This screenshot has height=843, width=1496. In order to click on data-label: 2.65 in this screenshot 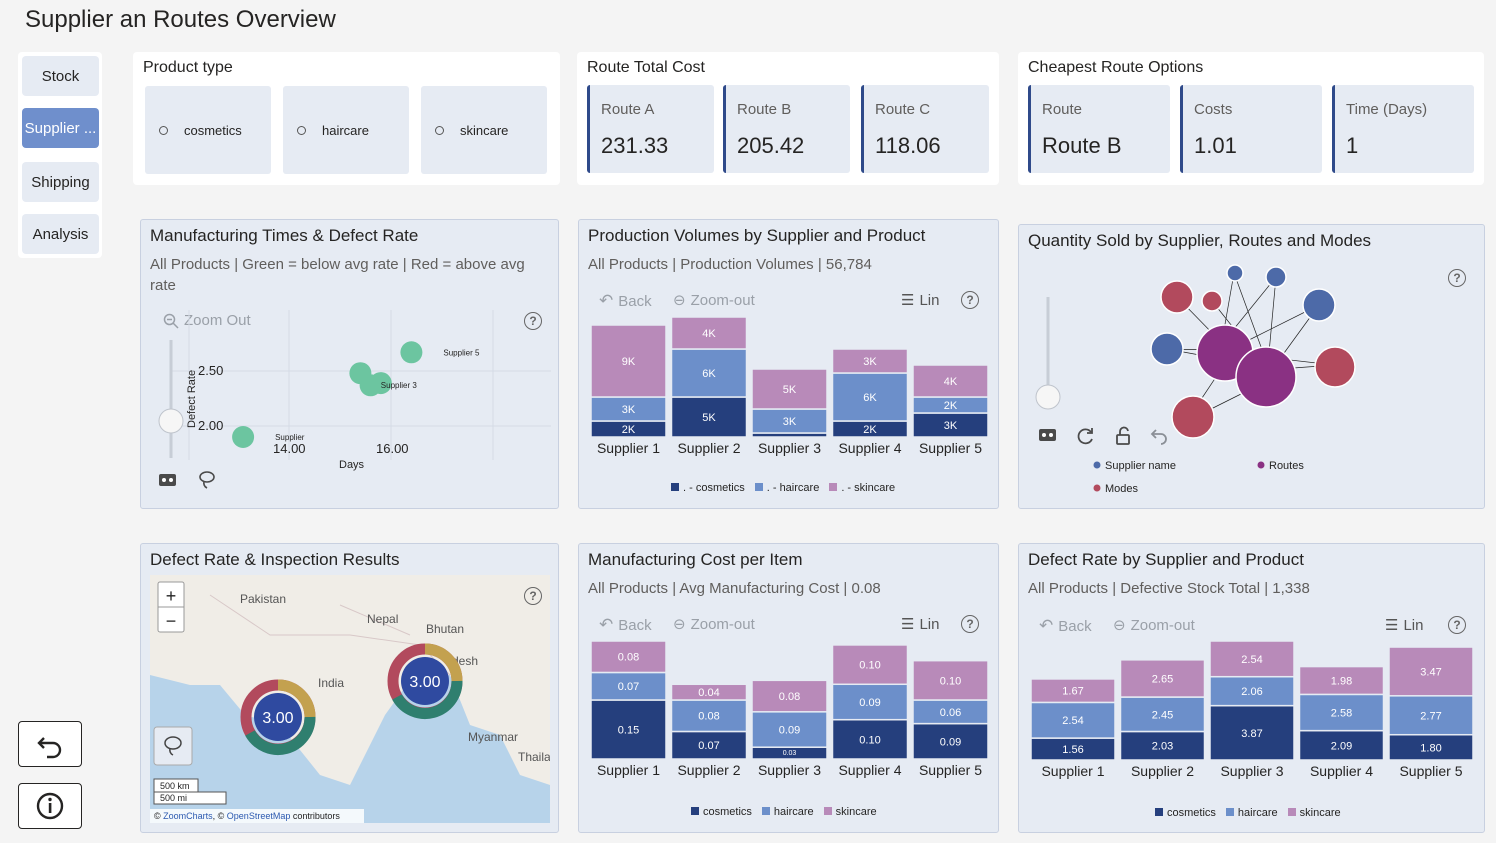, I will do `click(1162, 679)`.